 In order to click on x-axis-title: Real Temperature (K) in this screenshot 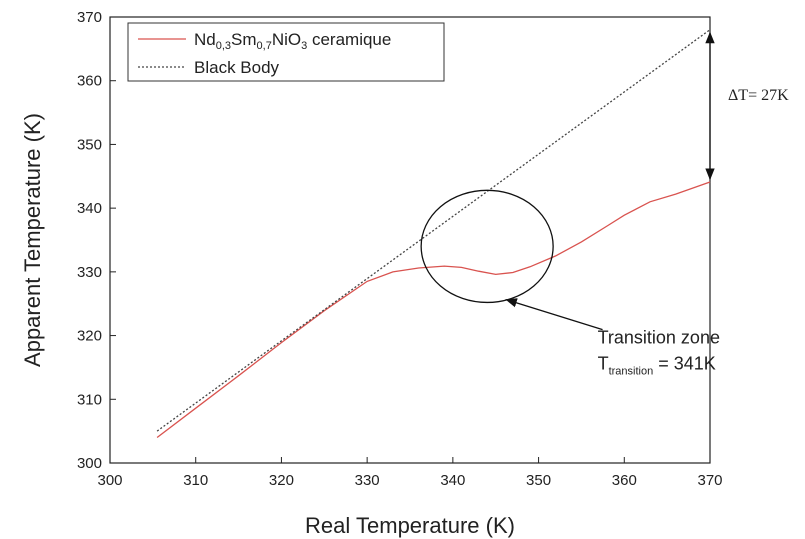, I will do `click(410, 525)`.